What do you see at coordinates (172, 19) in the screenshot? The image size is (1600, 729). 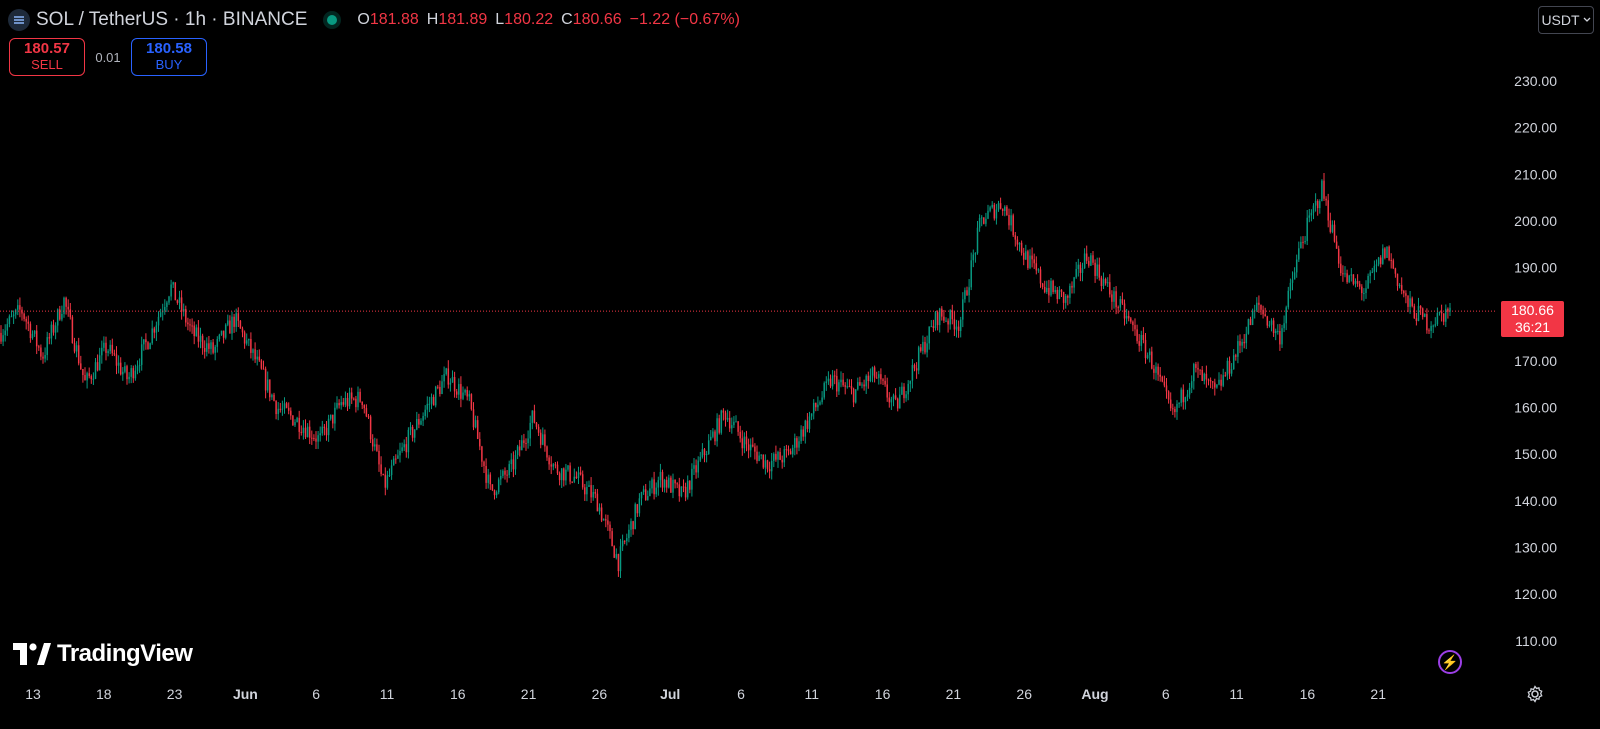 I see `symbol-title: SOL / TetherUS · 1h · BINANCE` at bounding box center [172, 19].